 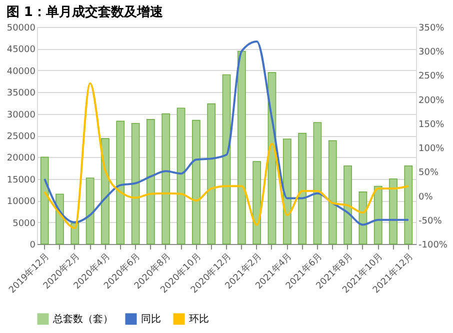 What do you see at coordinates (430, 221) in the screenshot?
I see `y2-tick-label: -50%` at bounding box center [430, 221].